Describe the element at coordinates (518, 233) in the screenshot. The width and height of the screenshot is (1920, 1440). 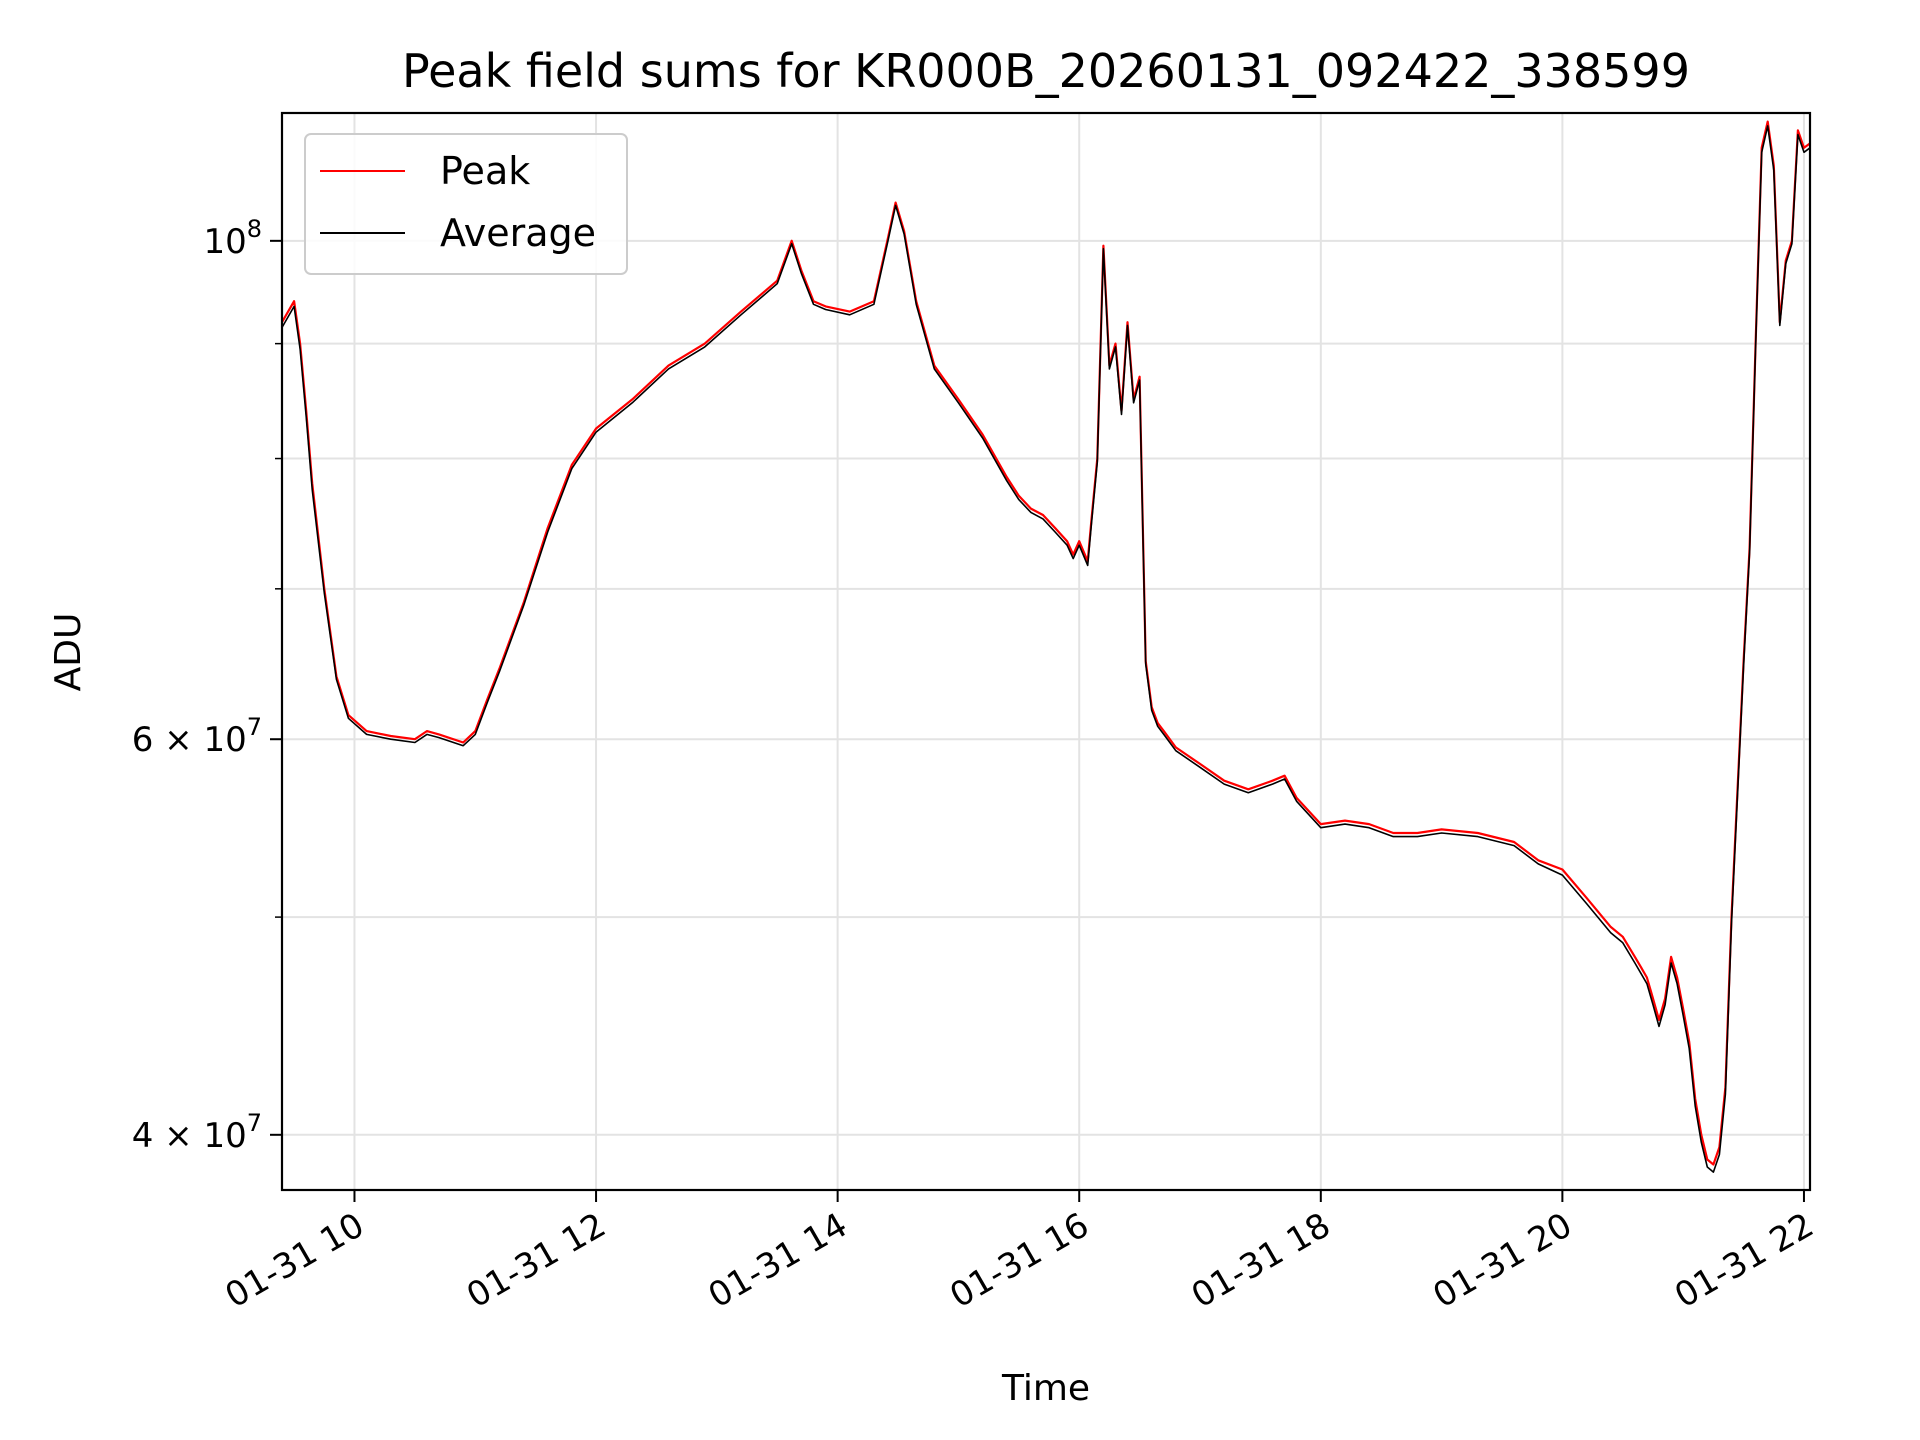
I see `legend-label-average: Average` at that location.